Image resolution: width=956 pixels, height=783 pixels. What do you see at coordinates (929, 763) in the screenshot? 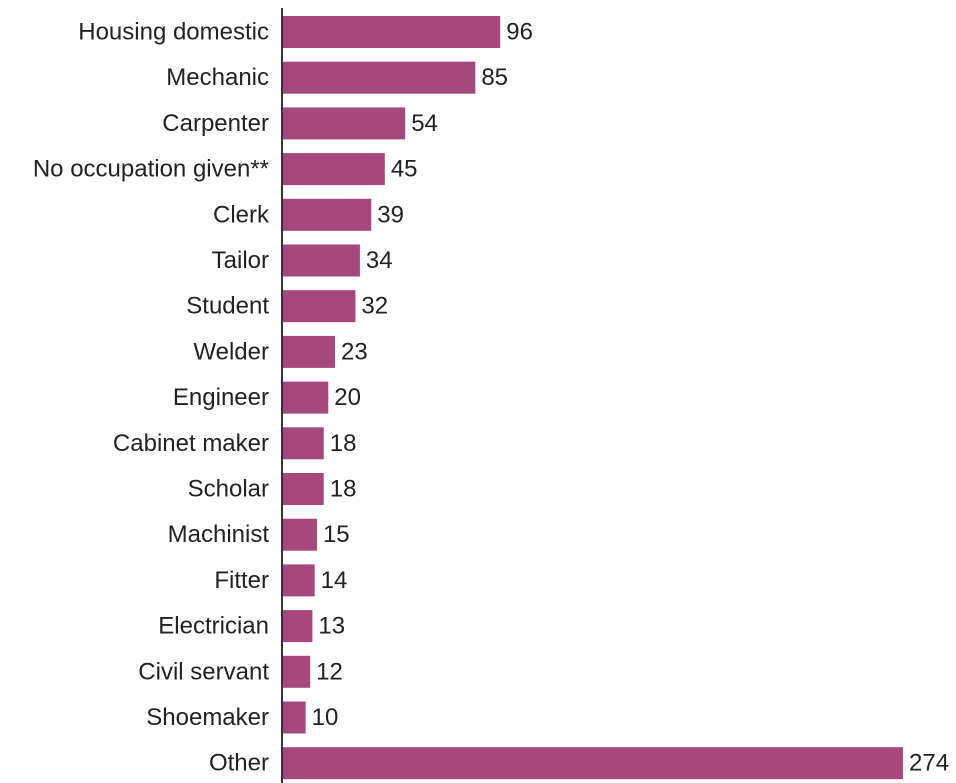
I see `value-label-16: 274` at bounding box center [929, 763].